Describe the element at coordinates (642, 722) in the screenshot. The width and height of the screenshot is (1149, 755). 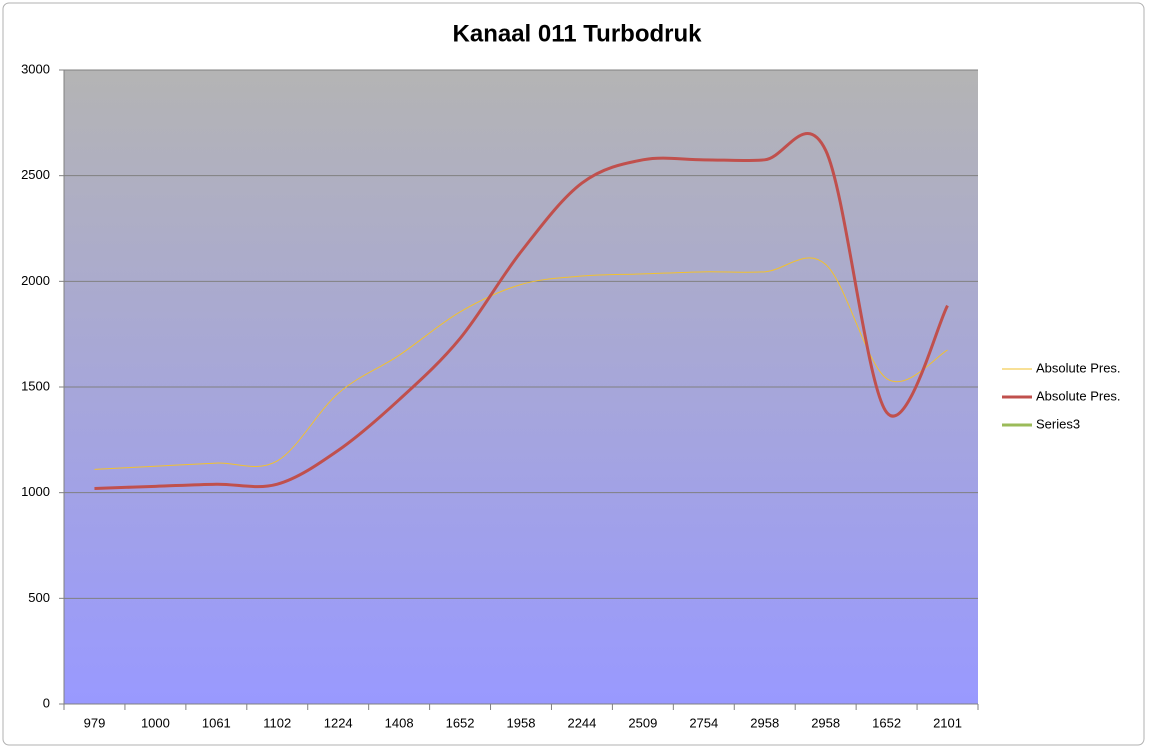
I see `x-tick-label: 2509` at that location.